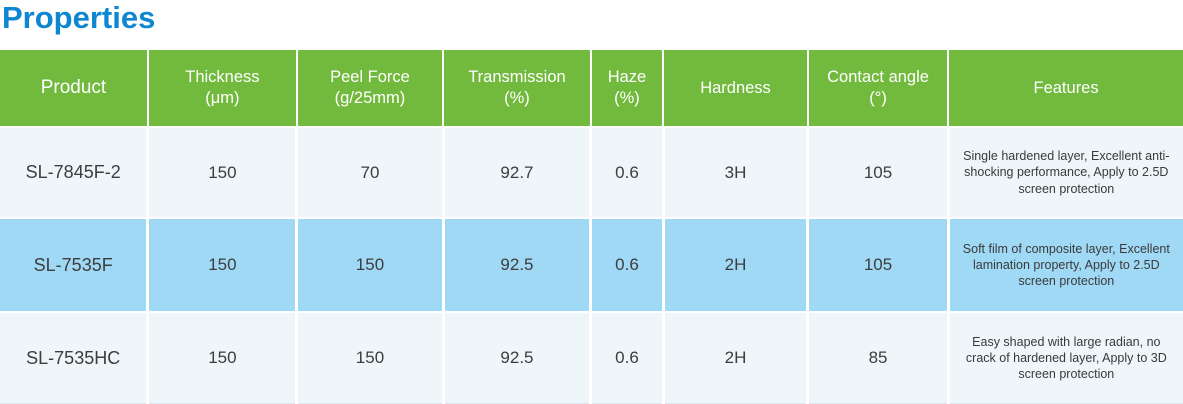 The width and height of the screenshot is (1183, 404). Describe the element at coordinates (75, 265) in the screenshot. I see `cell-product: SL-7535F` at that location.